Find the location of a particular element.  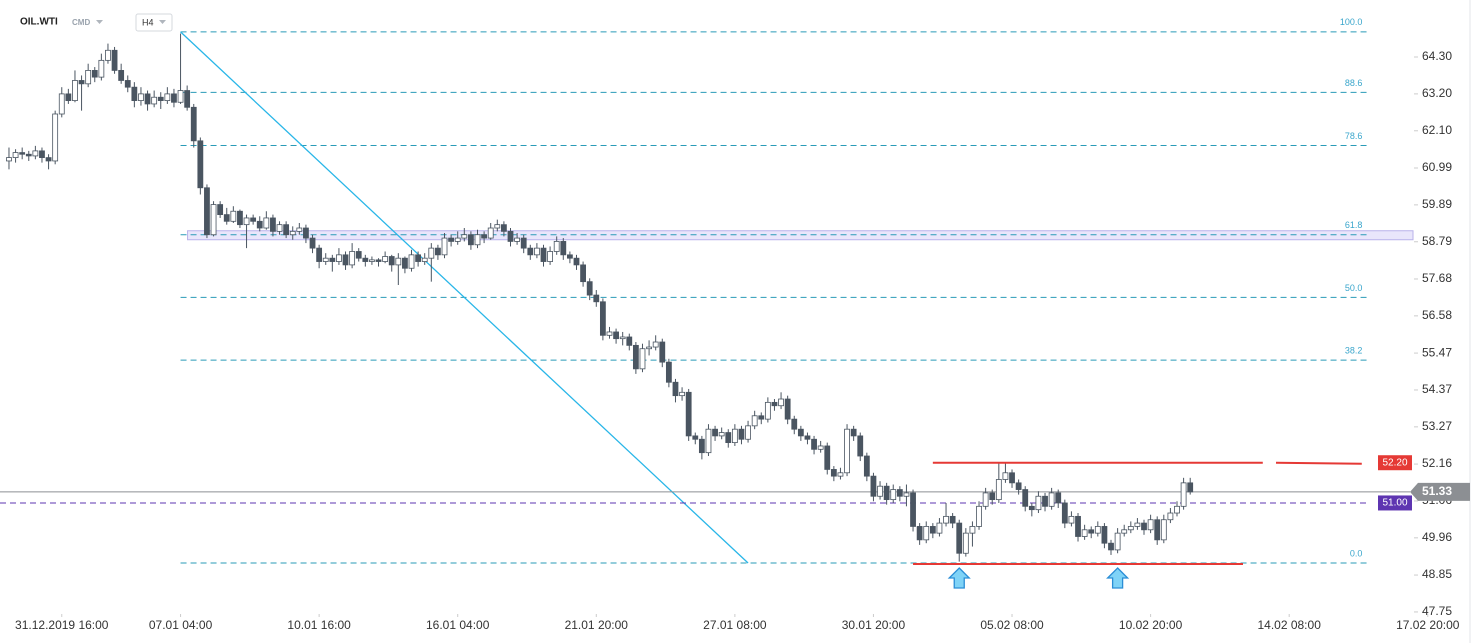

price-tag-label: 51.00 is located at coordinates (1394, 503).